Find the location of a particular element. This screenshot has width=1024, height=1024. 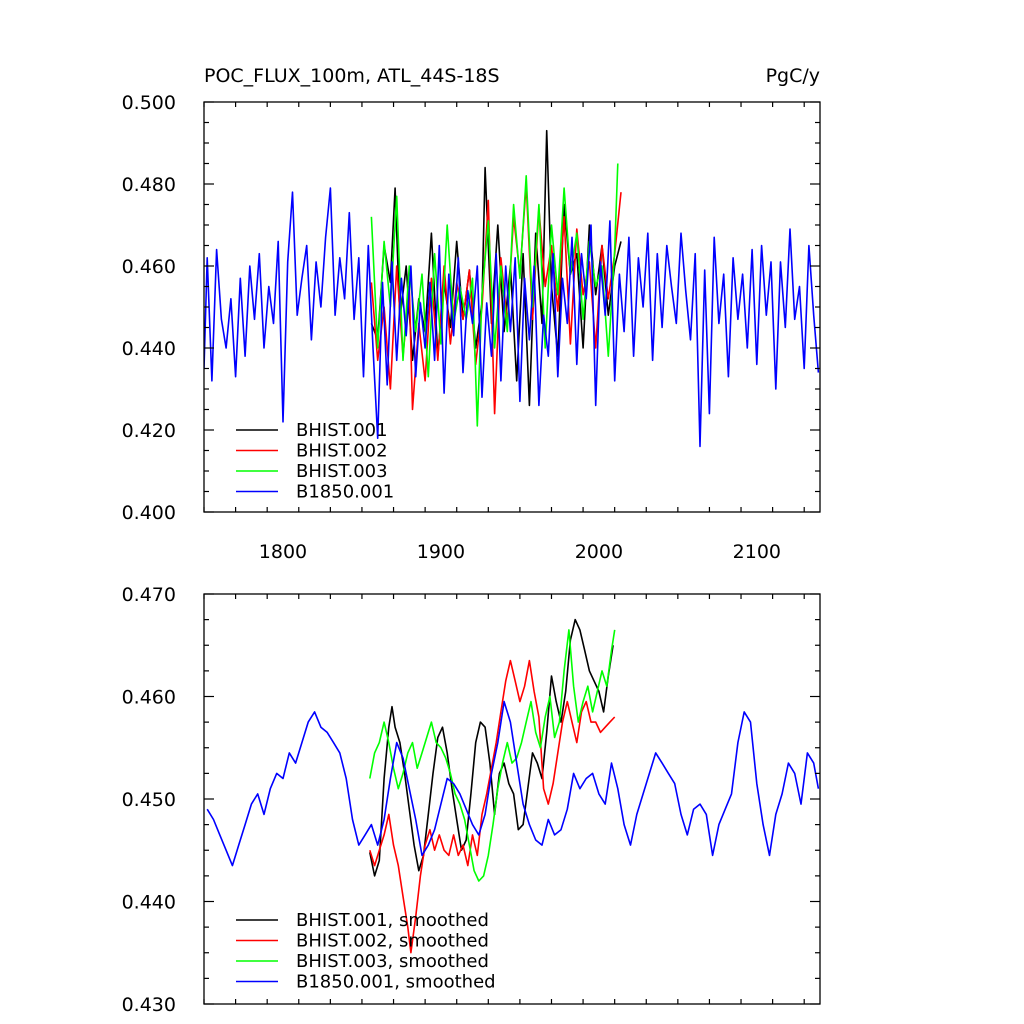

series-line-bhist-003-smoothed is located at coordinates (492, 755).